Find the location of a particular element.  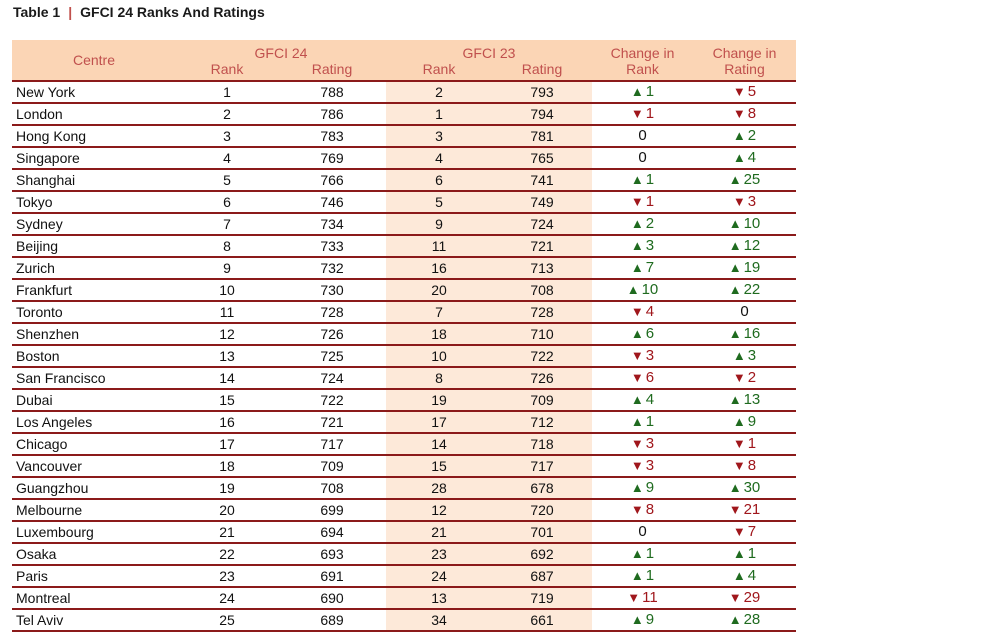

change-in-rating: ▲ 13 is located at coordinates (744, 400).